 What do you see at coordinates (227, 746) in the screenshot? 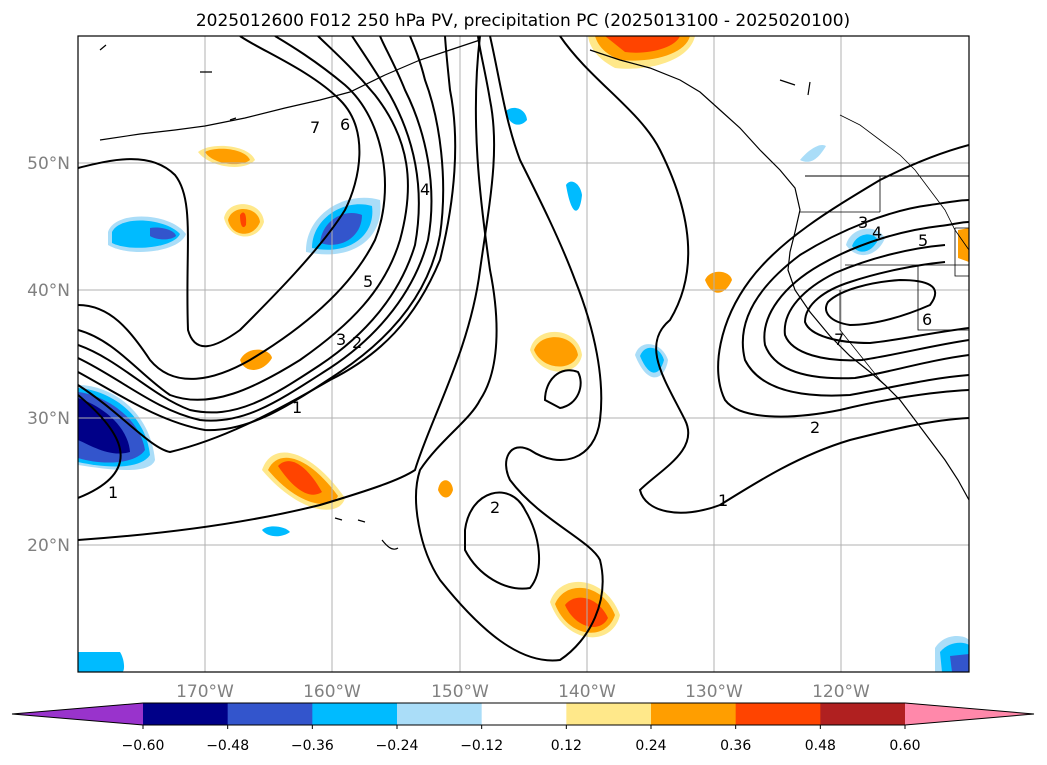
I see `colorbar-tick-label: −0.48` at bounding box center [227, 746].